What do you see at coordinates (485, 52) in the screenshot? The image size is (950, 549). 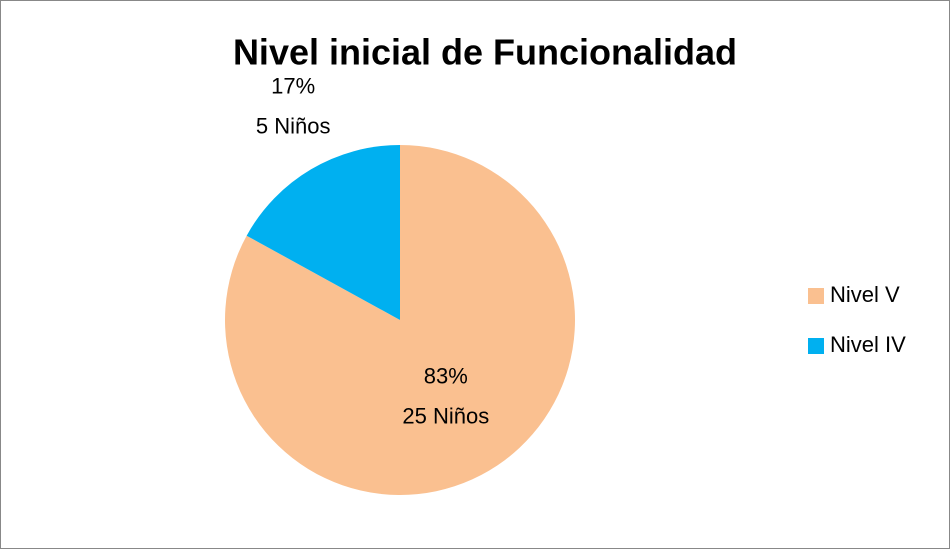 I see `chart-title: Nivel inicial de Funcionalidad` at bounding box center [485, 52].